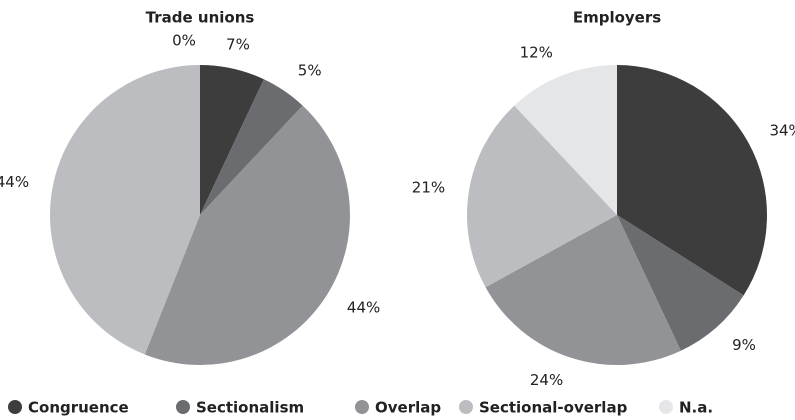 The image size is (795, 420). I want to click on data-label: 9%, so click(744, 345).